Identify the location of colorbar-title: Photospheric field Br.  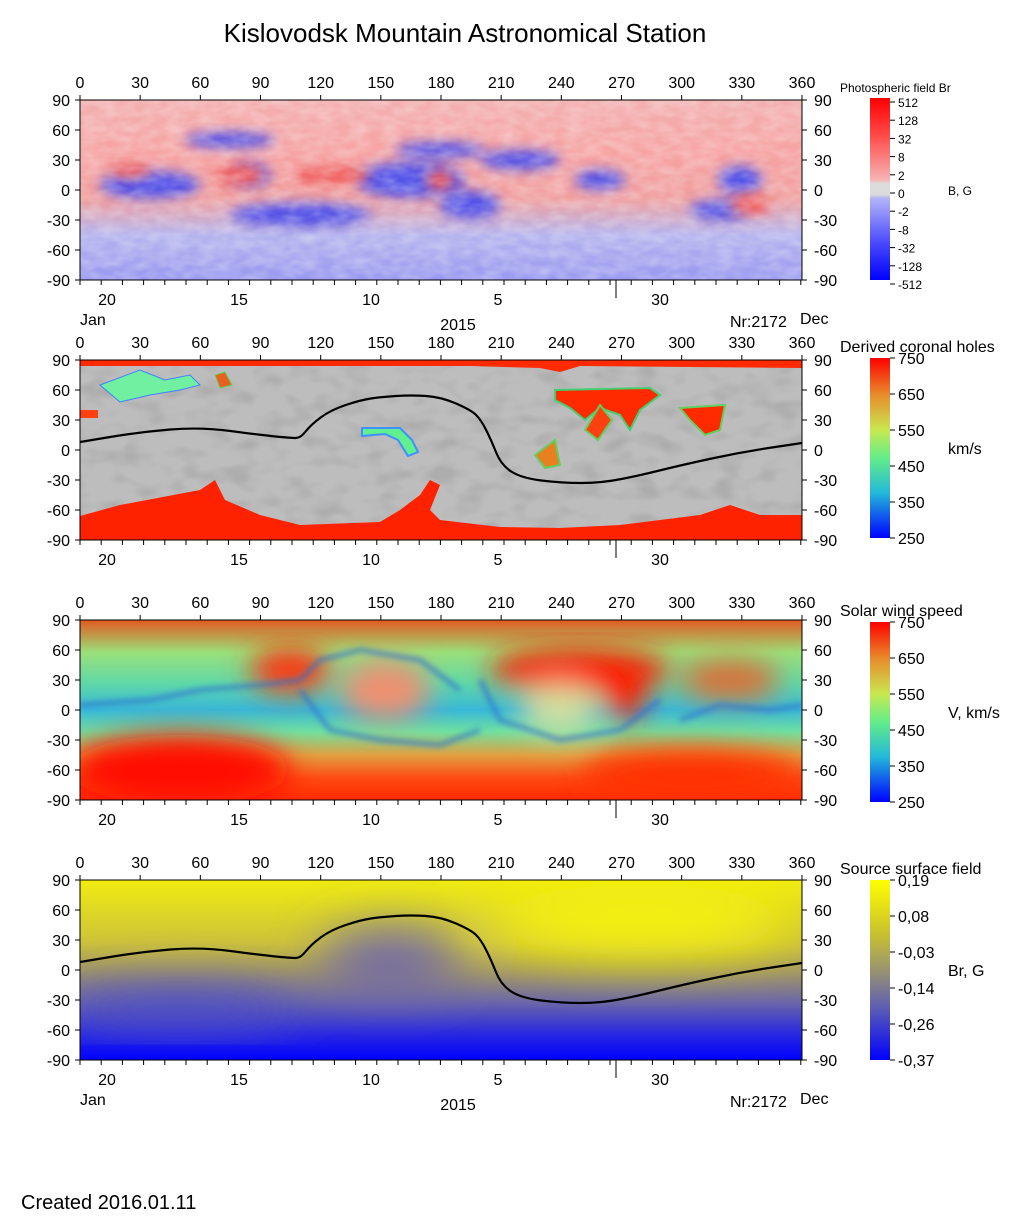
(895, 88).